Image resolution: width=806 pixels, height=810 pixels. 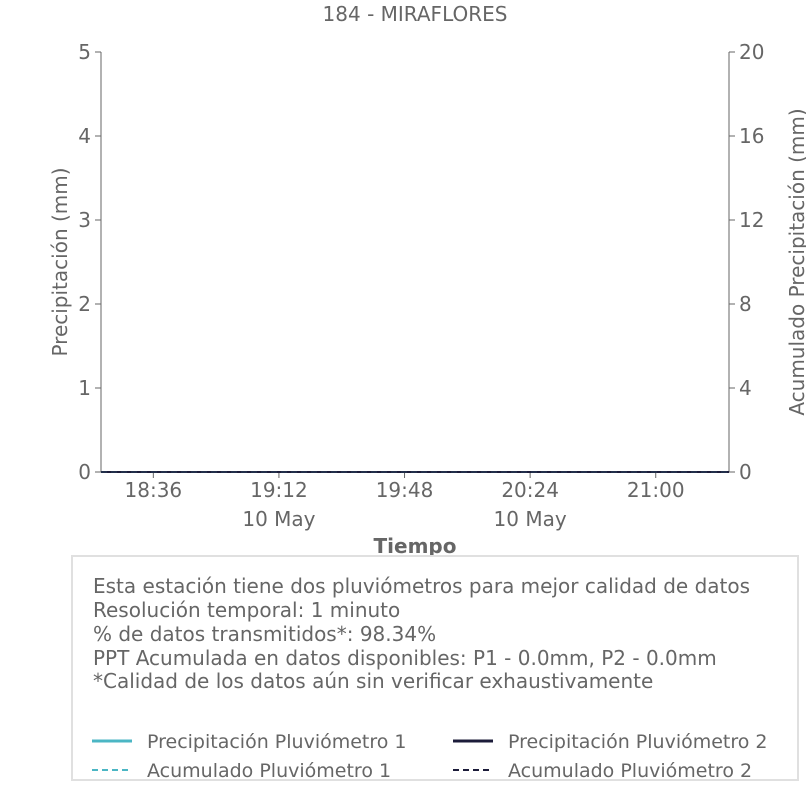 What do you see at coordinates (415, 546) in the screenshot?
I see `x-axis-label: Tiempo` at bounding box center [415, 546].